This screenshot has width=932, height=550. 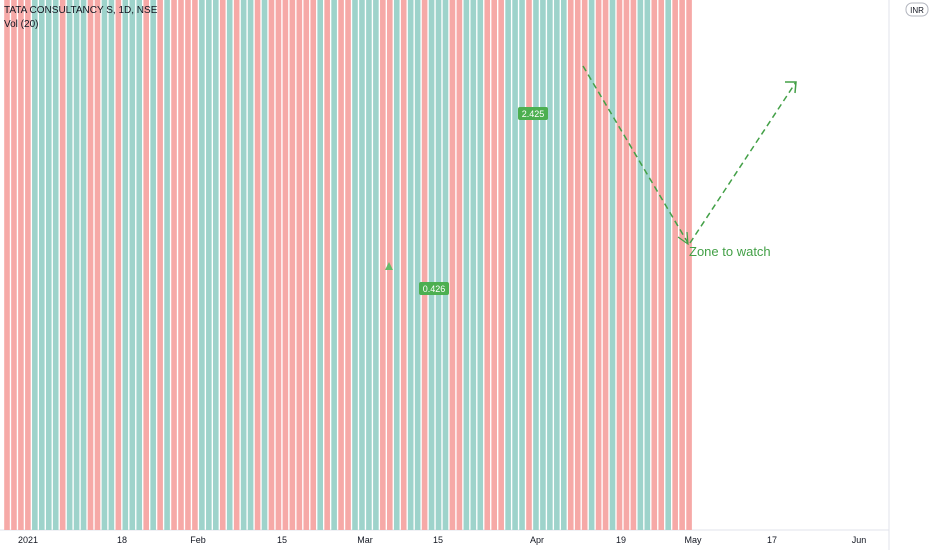 I want to click on projection-down-line, so click(x=635, y=154).